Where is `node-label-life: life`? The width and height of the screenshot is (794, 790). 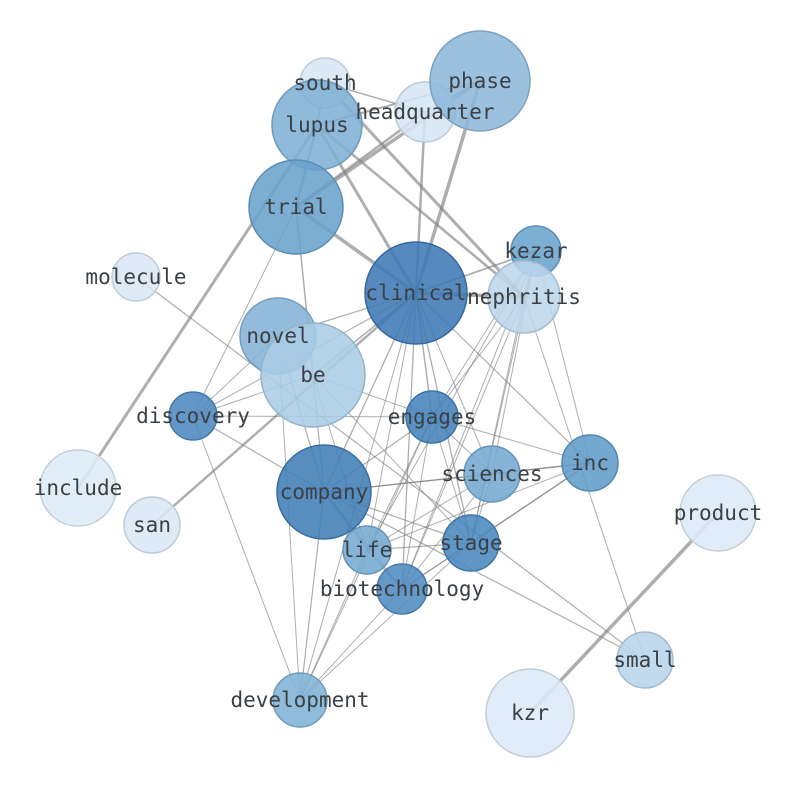
node-label-life: life is located at coordinates (367, 550).